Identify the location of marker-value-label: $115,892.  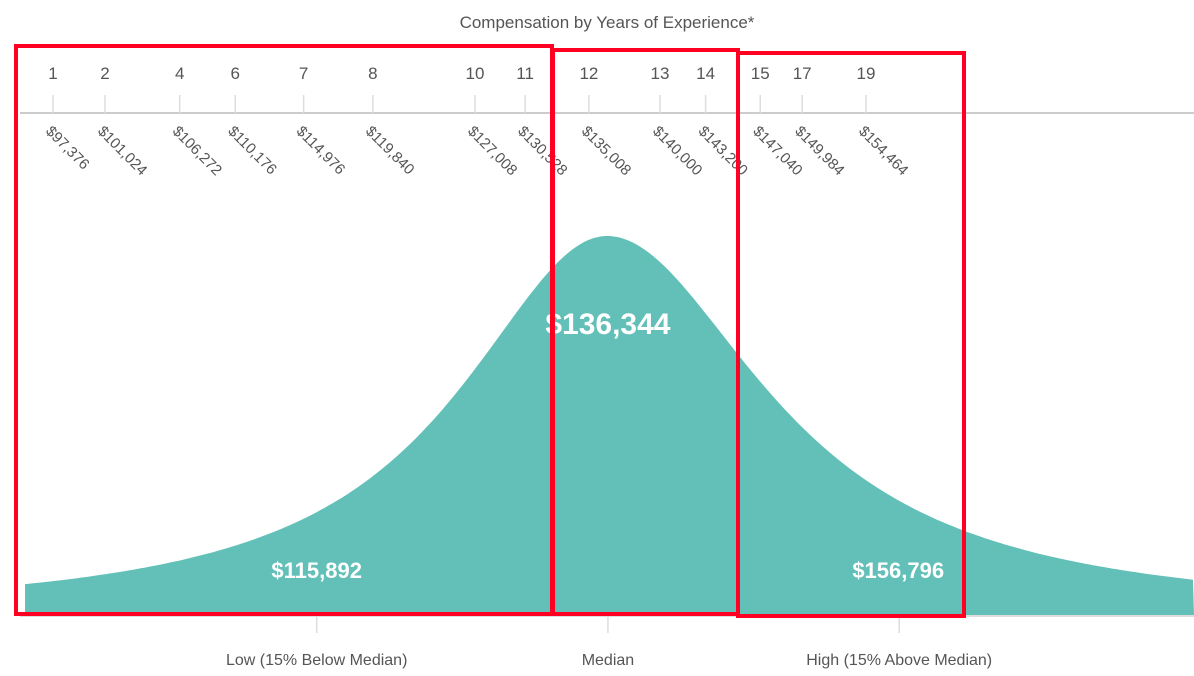
(316, 570).